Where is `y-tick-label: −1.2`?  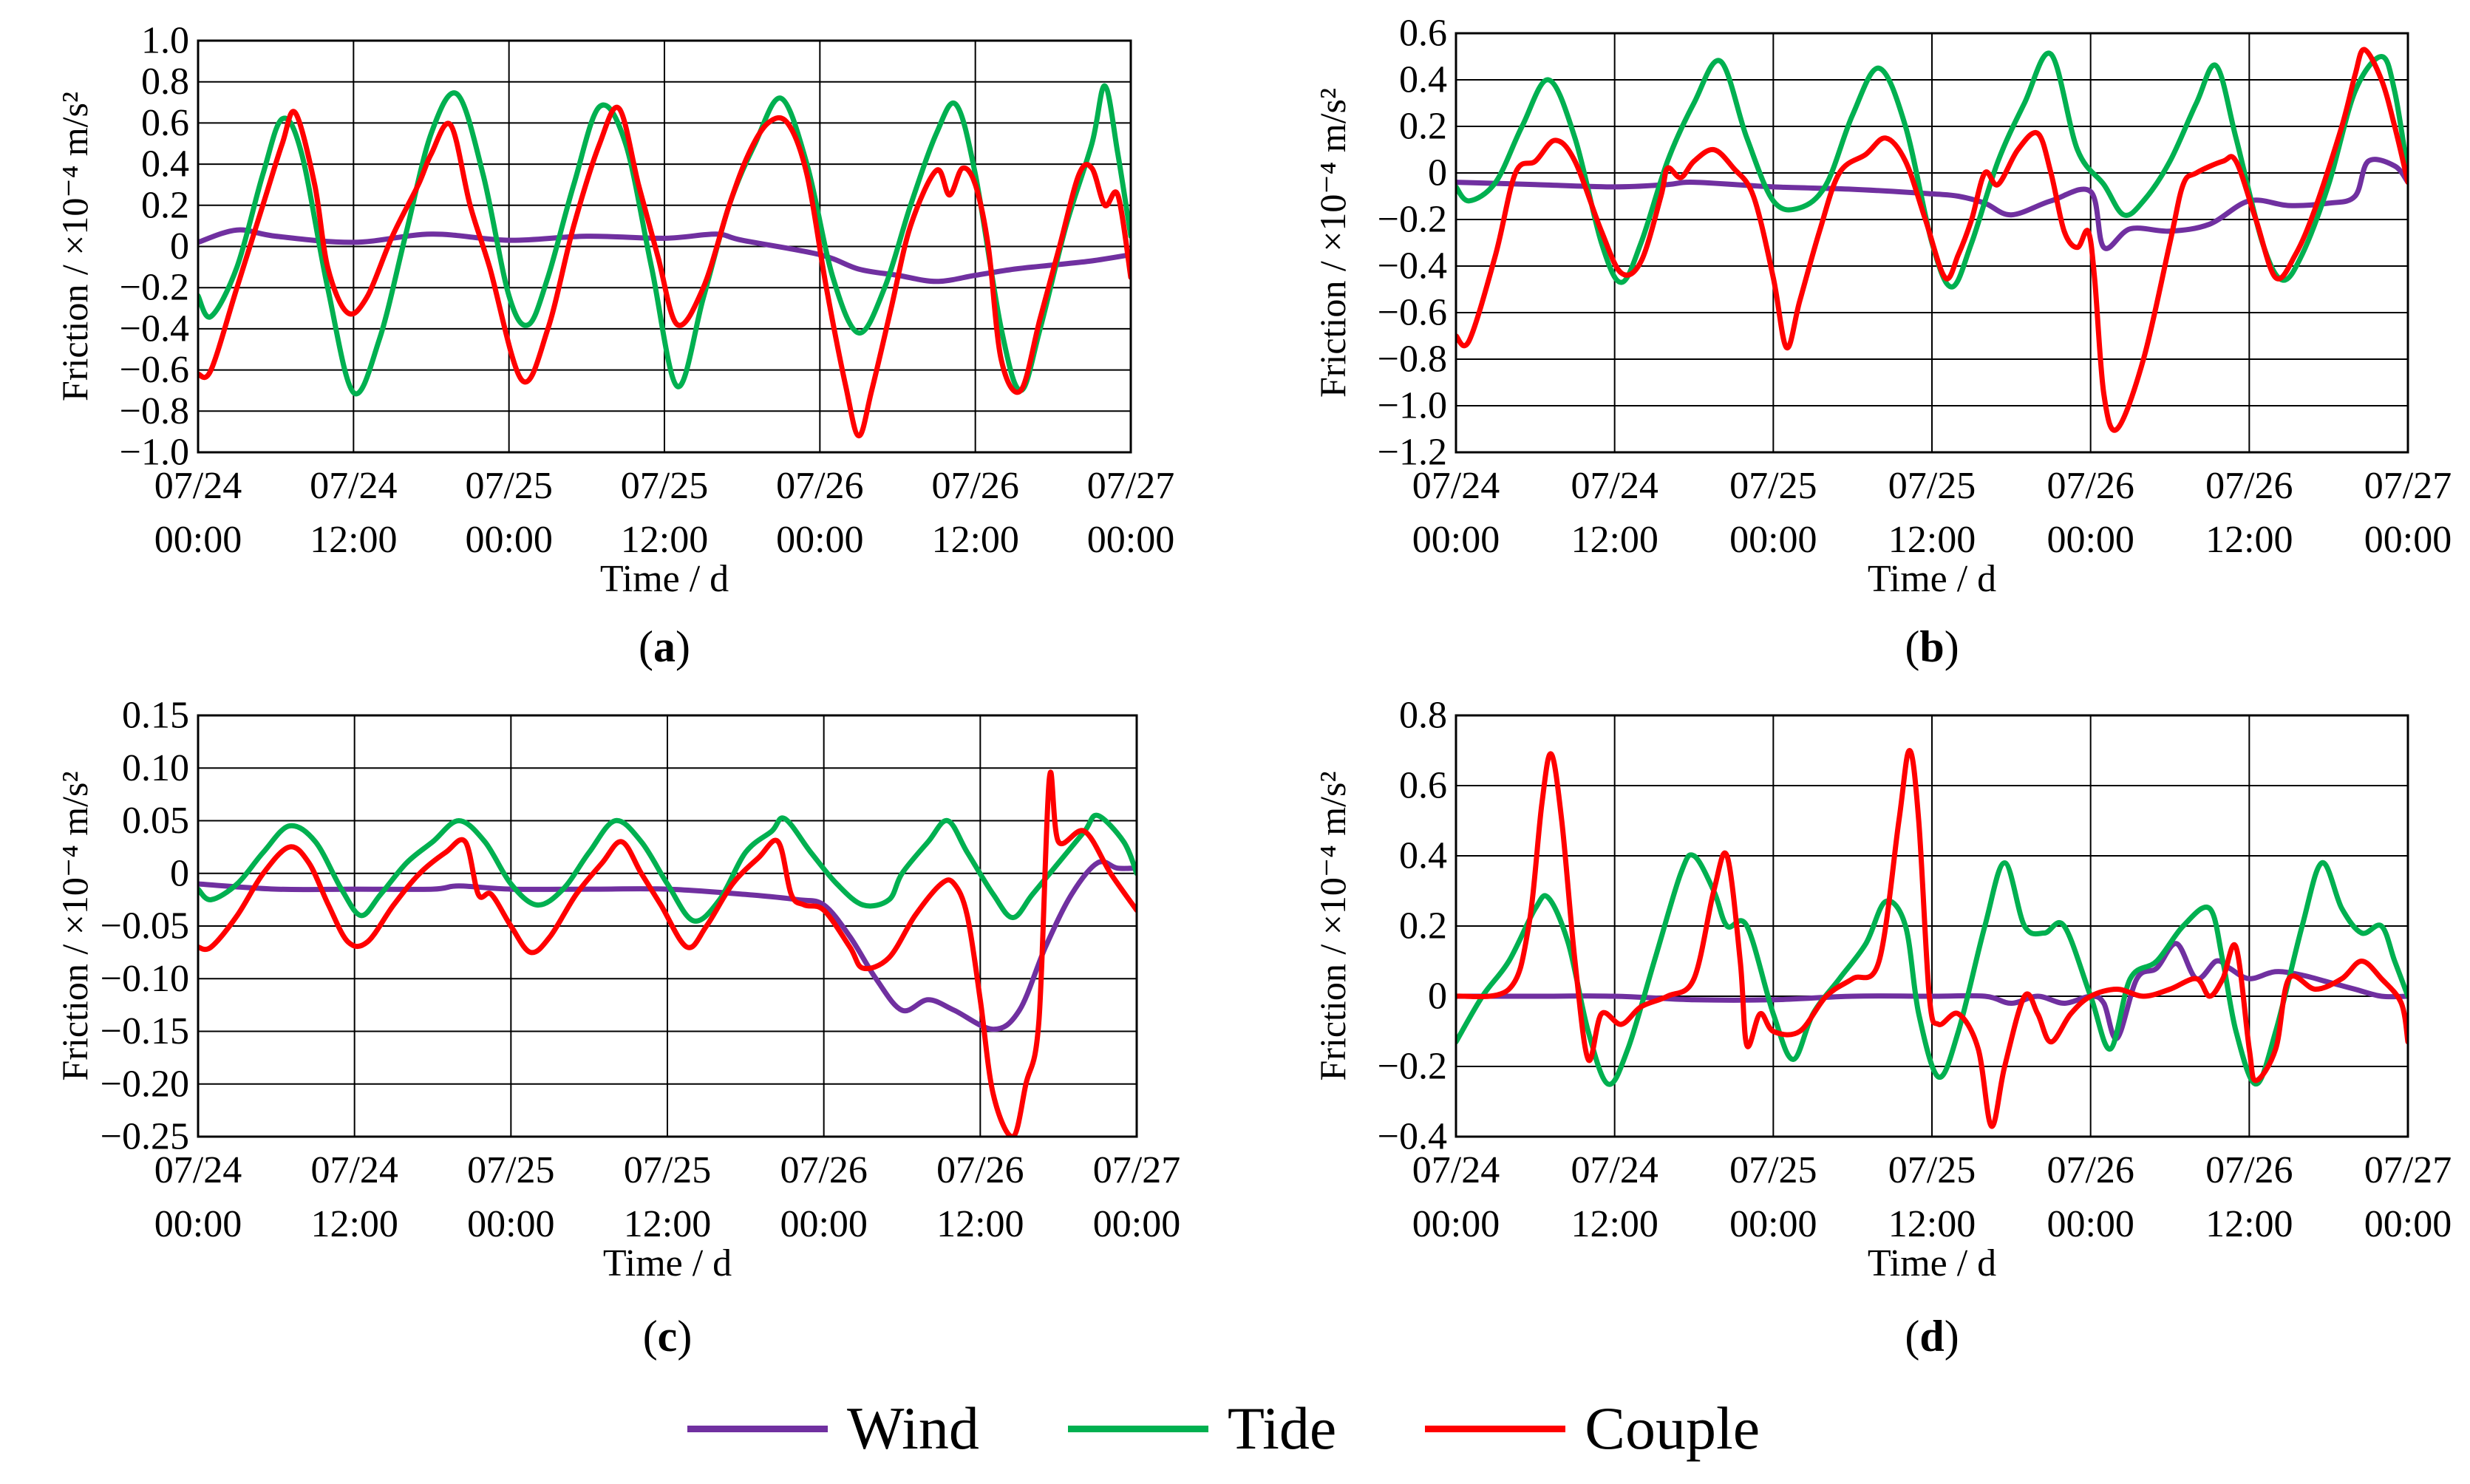
y-tick-label: −1.2 is located at coordinates (1412, 453).